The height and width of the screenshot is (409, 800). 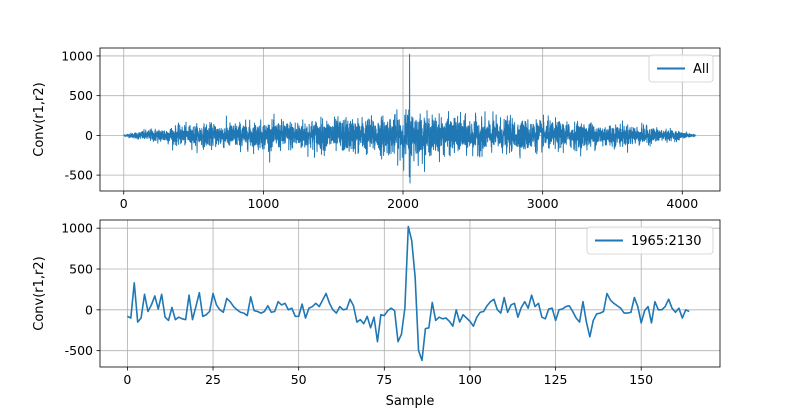 What do you see at coordinates (299, 379) in the screenshot?
I see `x-tick-label: 50` at bounding box center [299, 379].